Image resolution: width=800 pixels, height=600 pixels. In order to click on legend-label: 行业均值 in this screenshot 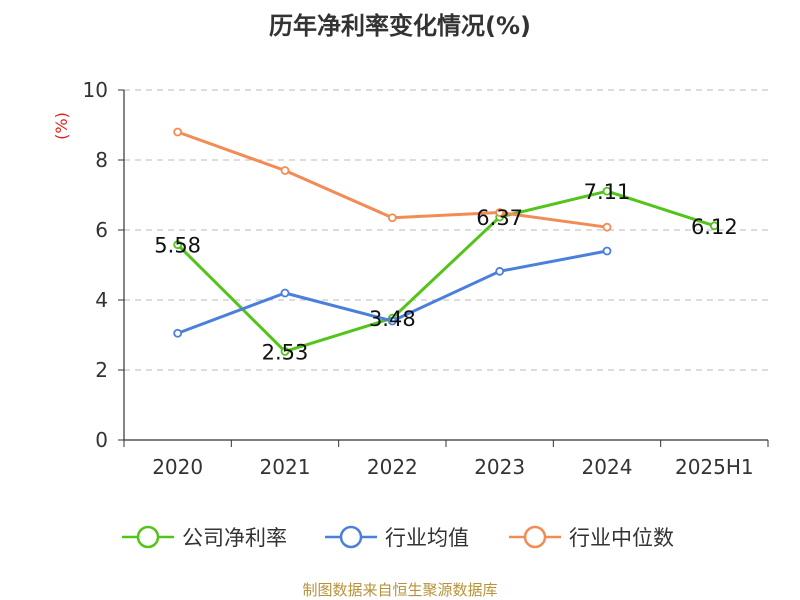, I will do `click(427, 538)`.